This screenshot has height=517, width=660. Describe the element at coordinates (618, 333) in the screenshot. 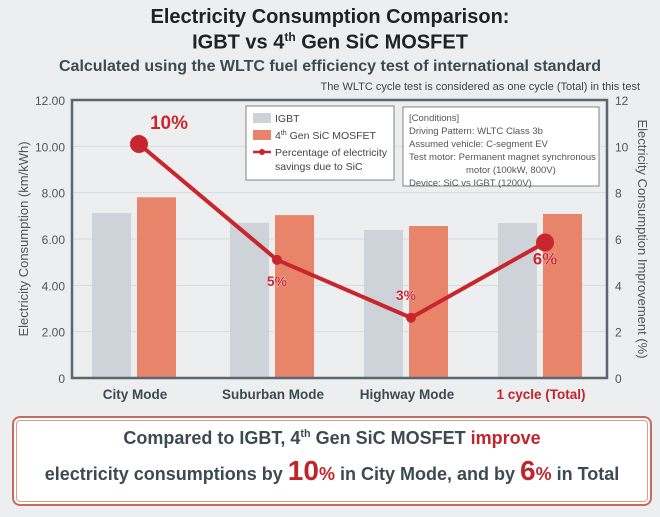

I see `y2-tick-label: 2` at that location.